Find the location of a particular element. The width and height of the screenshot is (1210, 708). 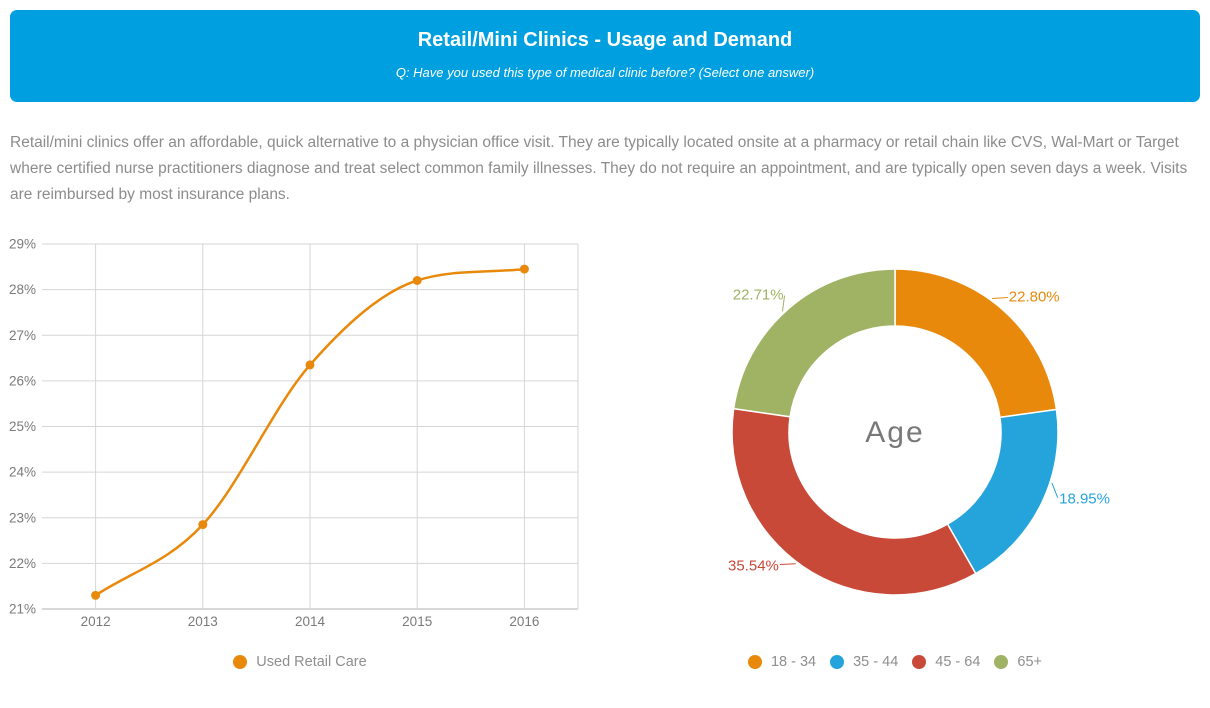

data-point-2014 is located at coordinates (310, 365).